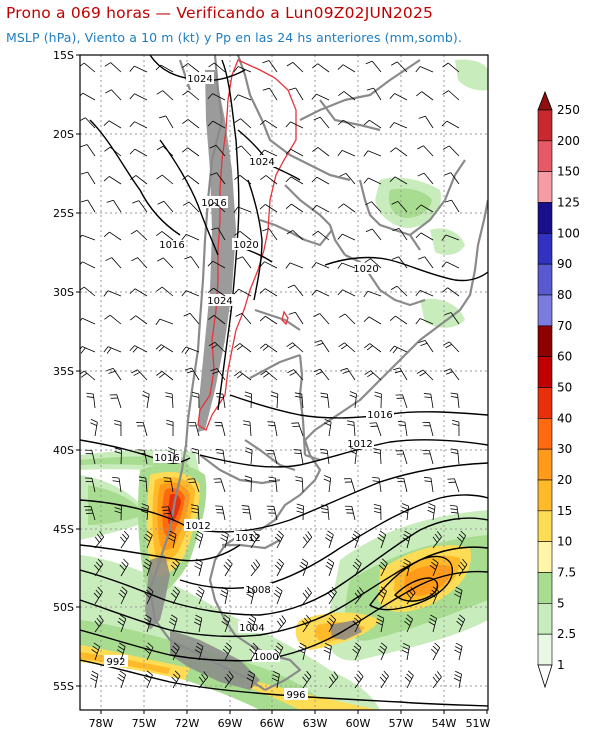  Describe the element at coordinates (568, 203) in the screenshot. I see `legend-level-label: 125` at that location.